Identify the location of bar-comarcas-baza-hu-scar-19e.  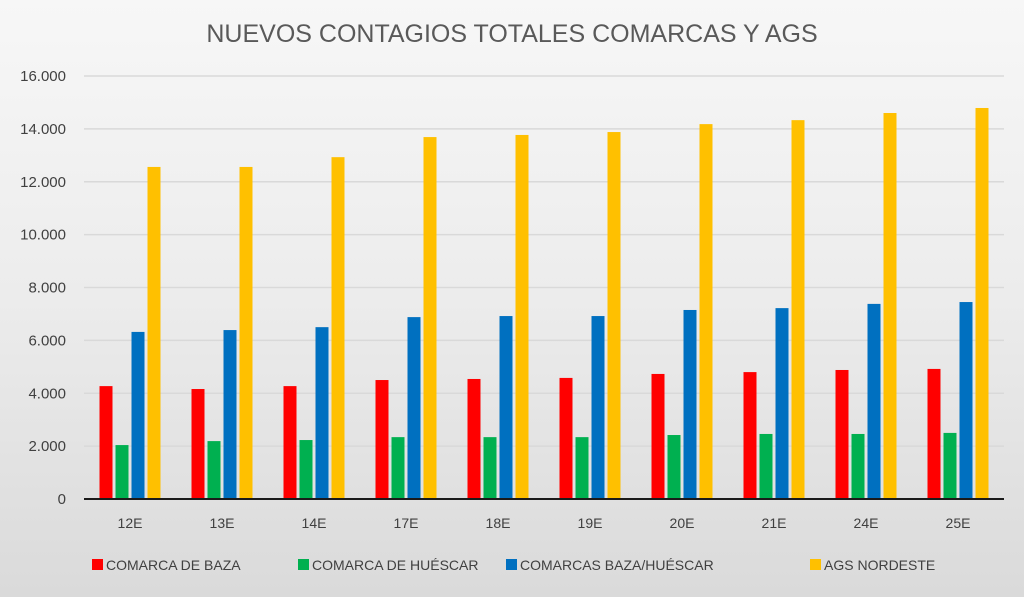
(598, 407).